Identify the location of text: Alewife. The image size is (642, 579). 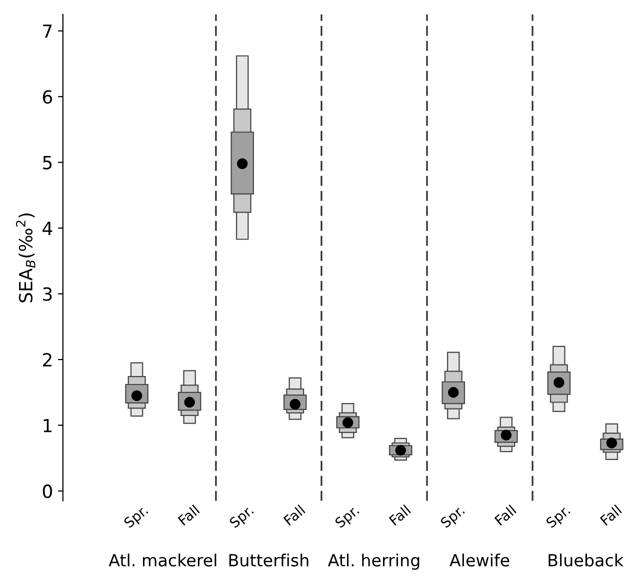
(480, 560).